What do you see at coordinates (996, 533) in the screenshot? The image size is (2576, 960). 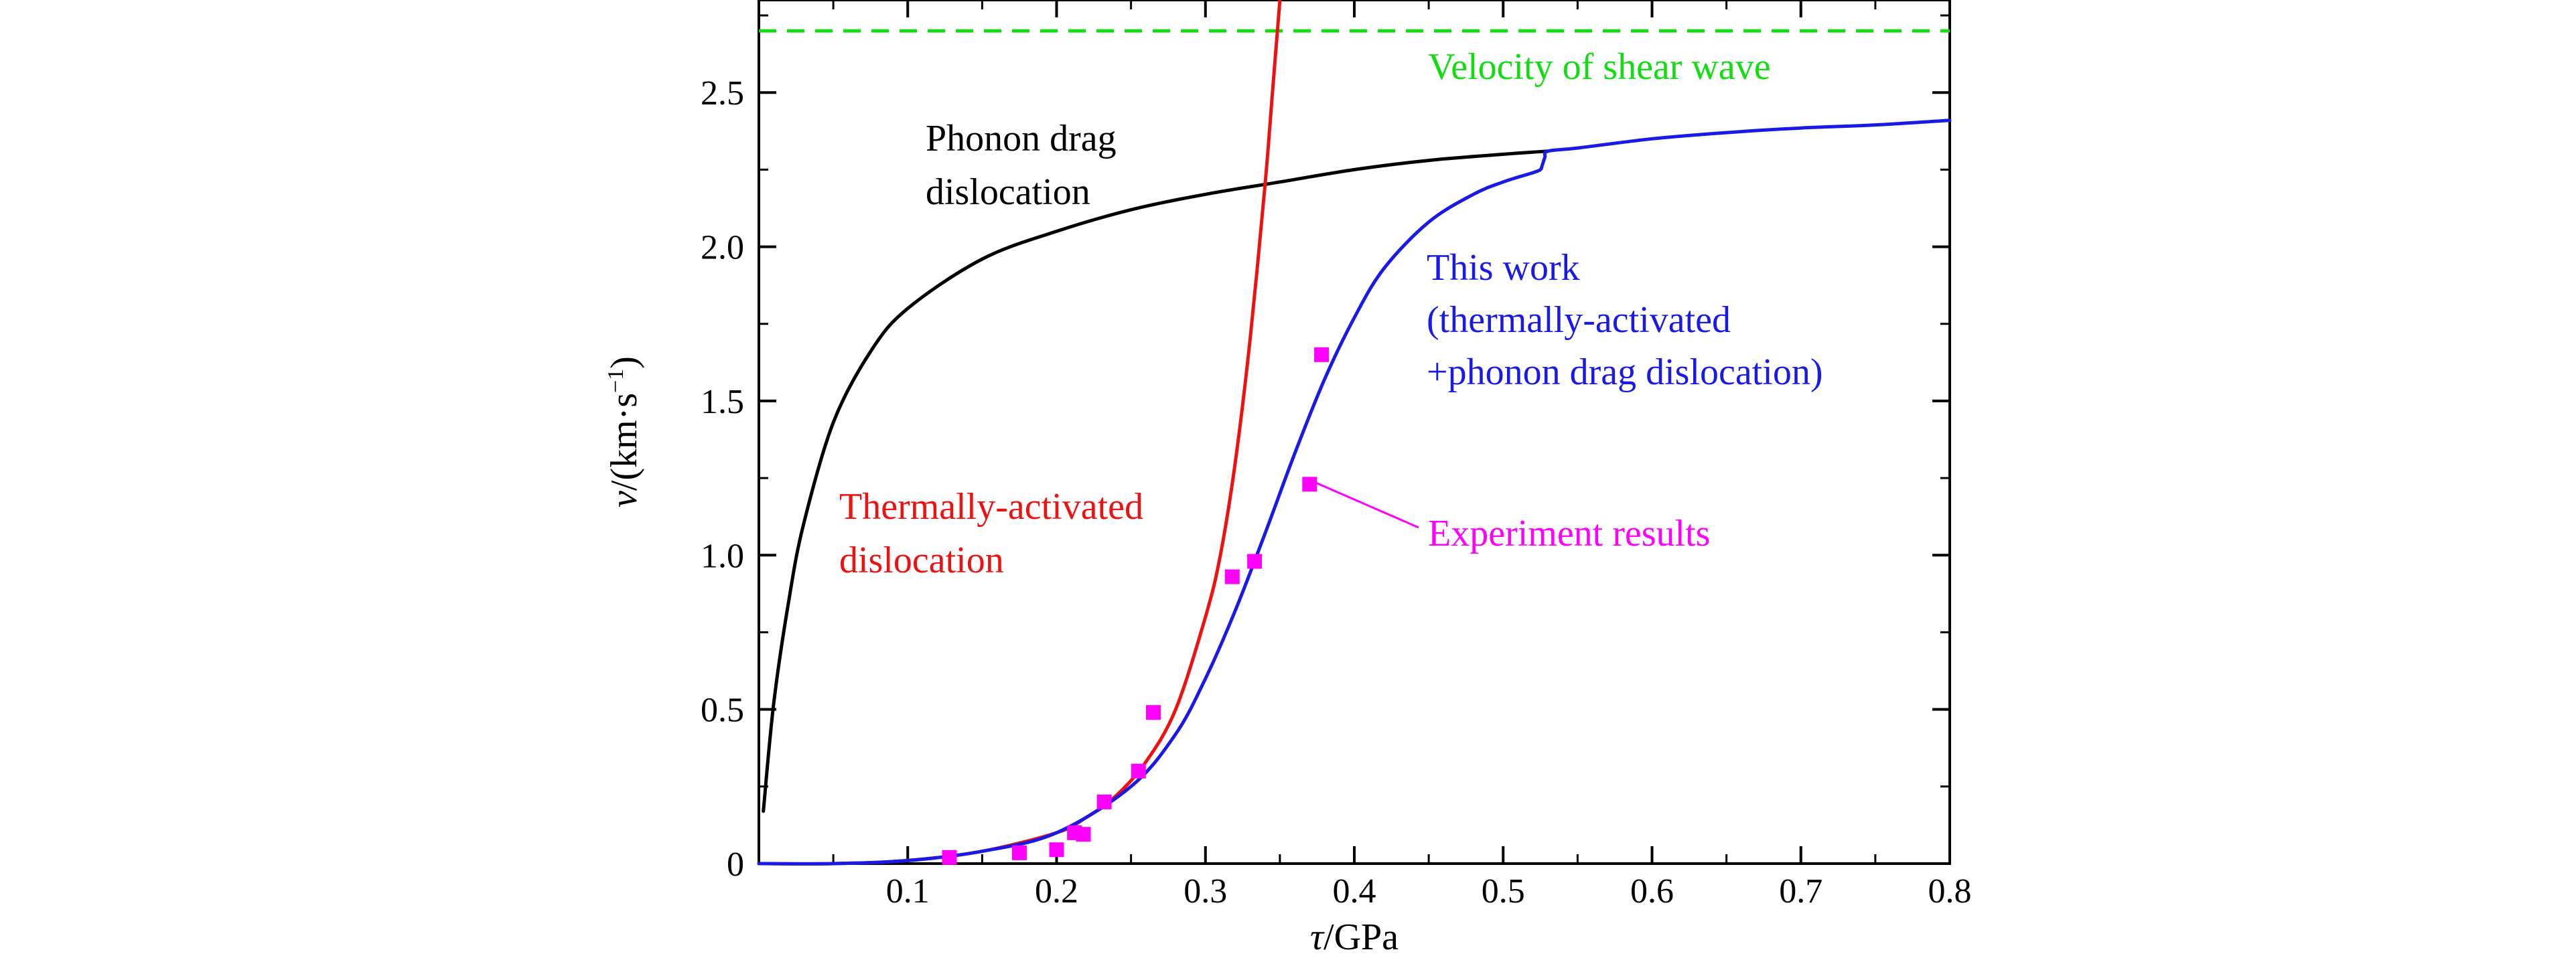 I see `annotation-thermal: Thermally-activated dislocation` at bounding box center [996, 533].